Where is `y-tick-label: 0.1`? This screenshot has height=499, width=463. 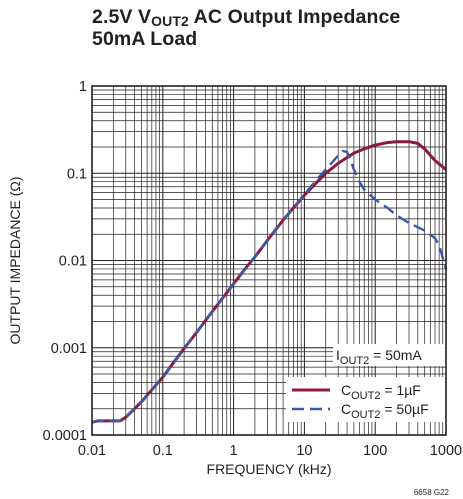 y-tick-label: 0.1 is located at coordinates (77, 174).